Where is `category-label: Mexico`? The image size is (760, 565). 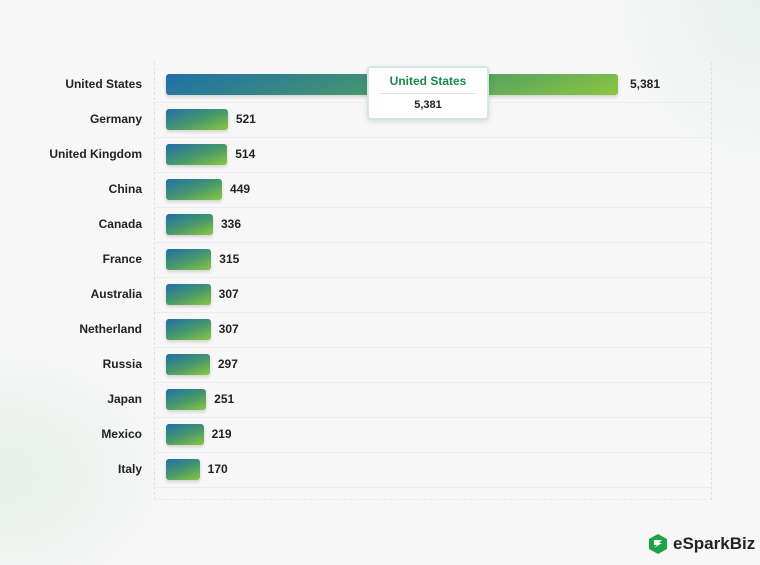 category-label: Mexico is located at coordinates (121, 434).